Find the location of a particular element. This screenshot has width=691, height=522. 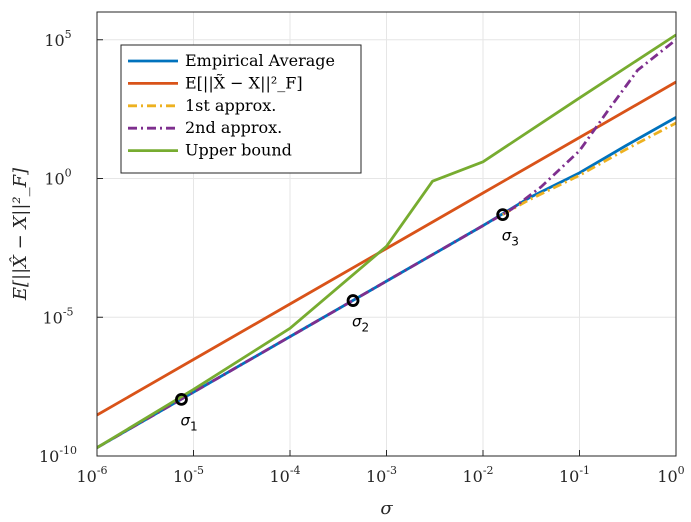

x-tick-label: 10⁻⁶ is located at coordinates (91, 475).